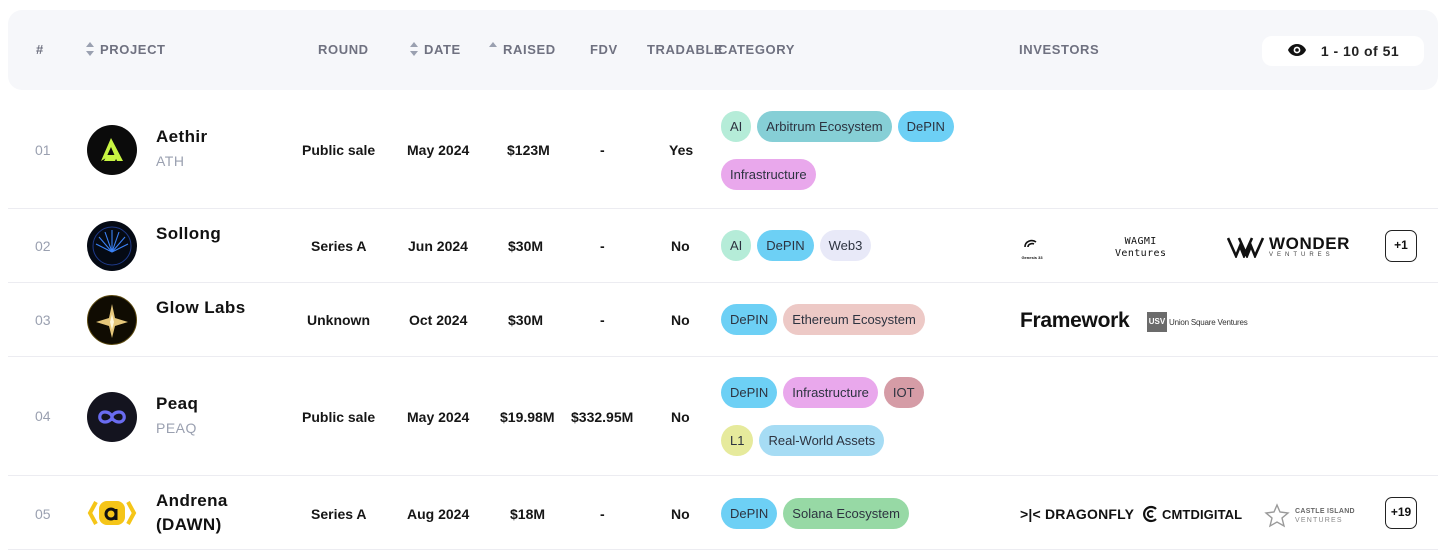 Image resolution: width=1456 pixels, height=552 pixels. What do you see at coordinates (189, 524) in the screenshot?
I see `project-name-ticker: (DAWN)` at bounding box center [189, 524].